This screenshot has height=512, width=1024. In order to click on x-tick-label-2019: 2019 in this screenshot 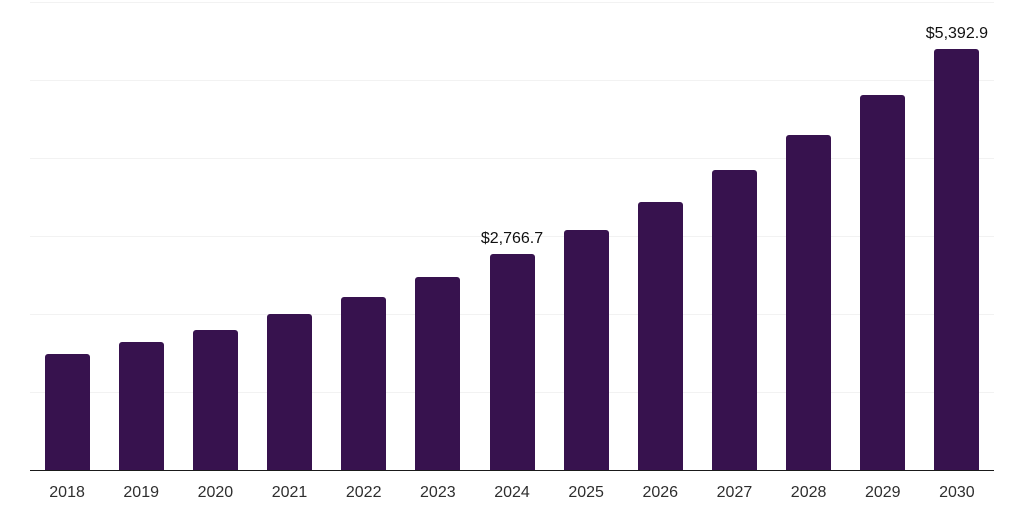, I will do `click(141, 492)`.